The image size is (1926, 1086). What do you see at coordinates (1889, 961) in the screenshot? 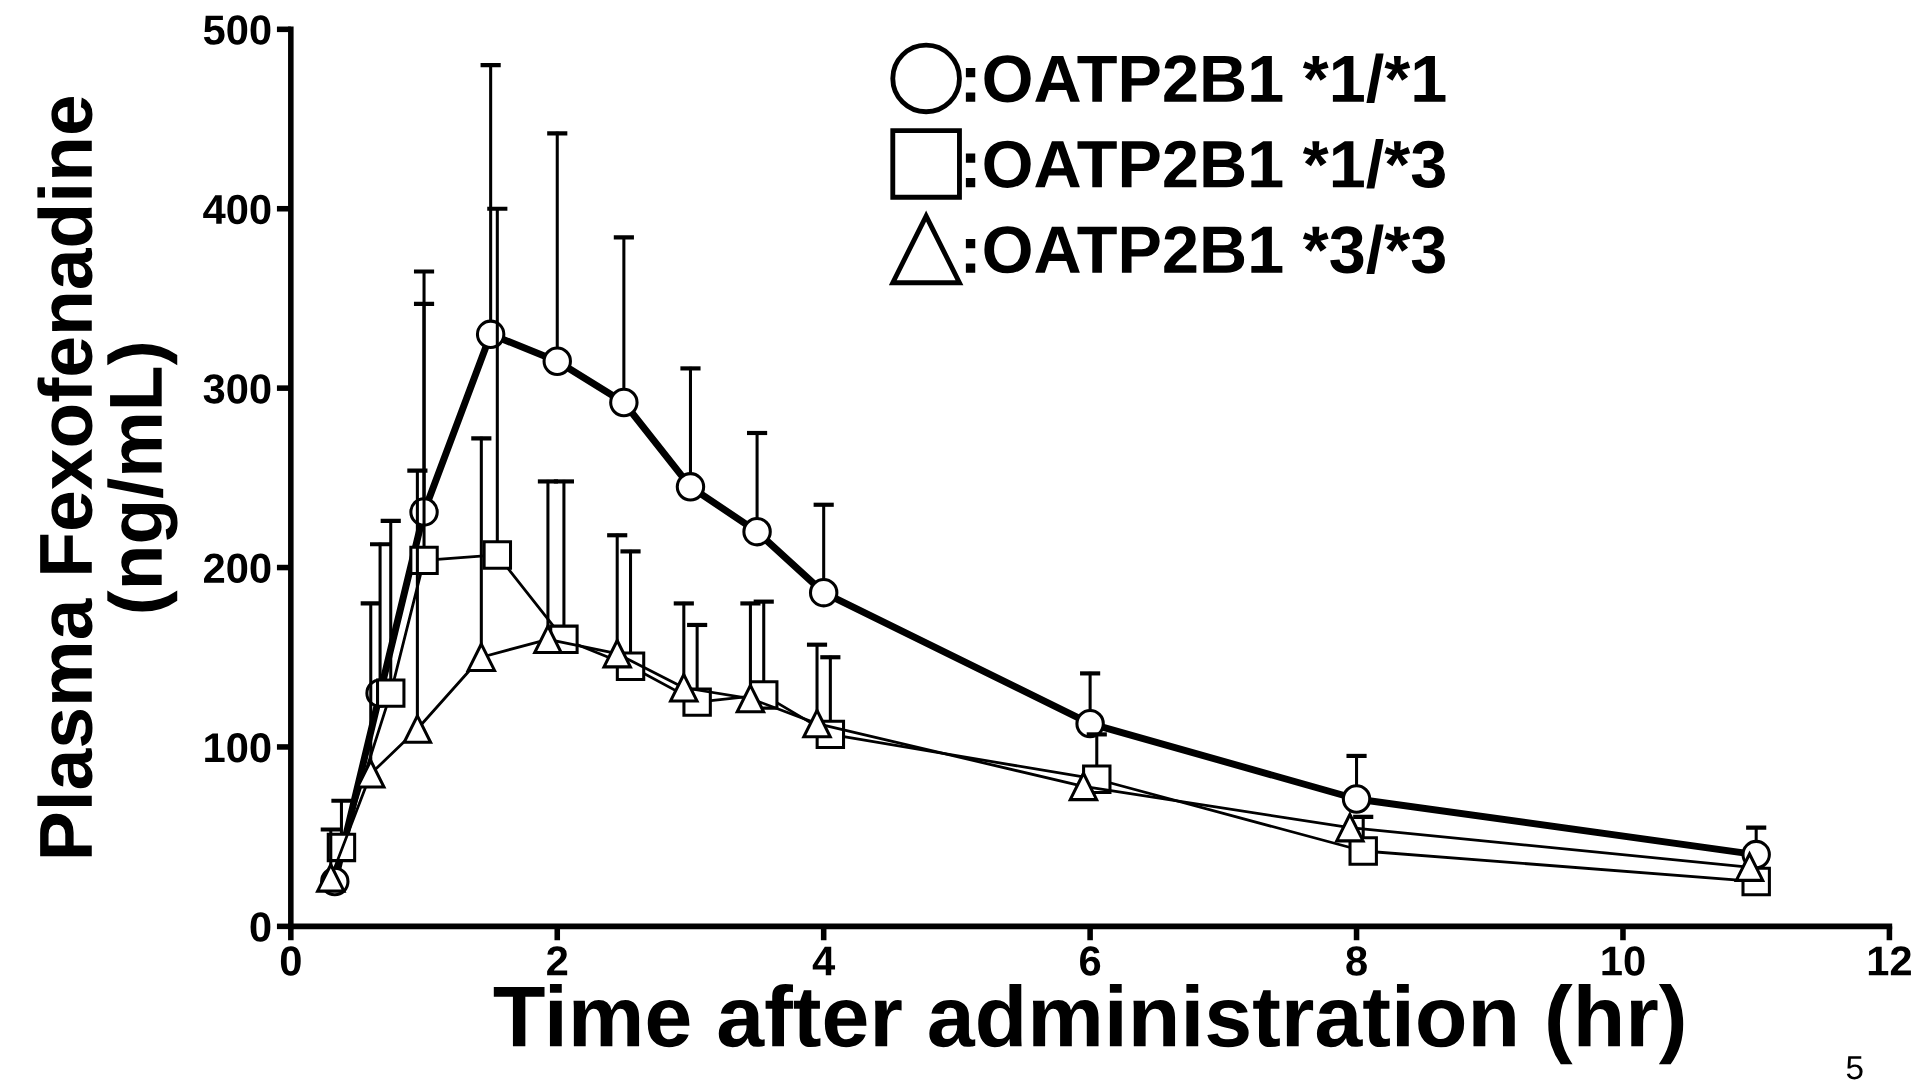
I see `x-tick-label: 12` at bounding box center [1889, 961].